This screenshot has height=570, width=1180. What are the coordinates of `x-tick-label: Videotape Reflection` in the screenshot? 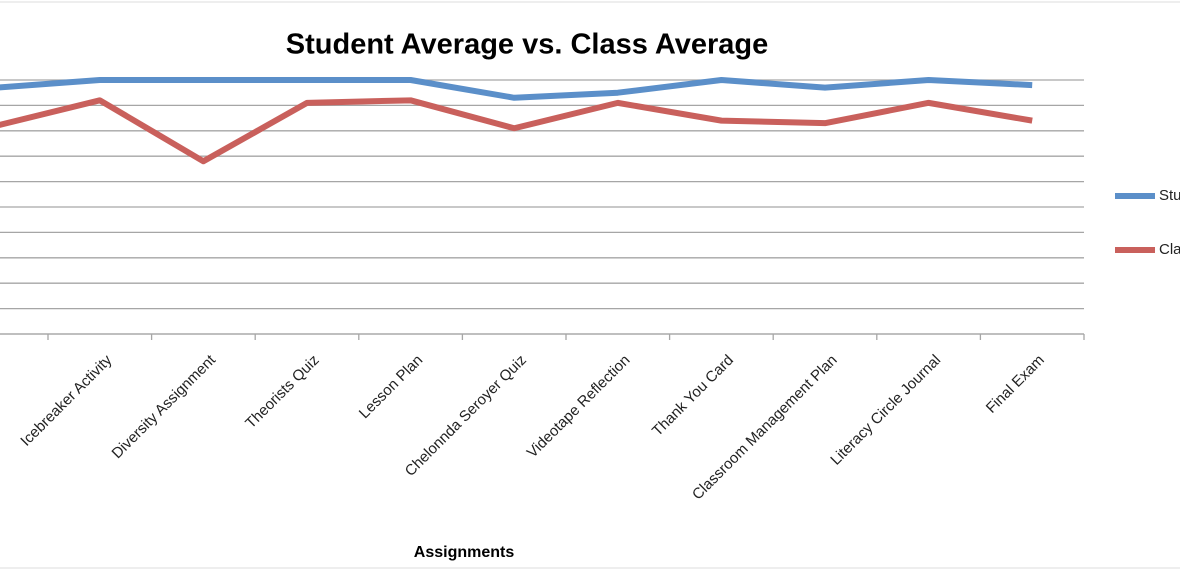 It's located at (579, 407).